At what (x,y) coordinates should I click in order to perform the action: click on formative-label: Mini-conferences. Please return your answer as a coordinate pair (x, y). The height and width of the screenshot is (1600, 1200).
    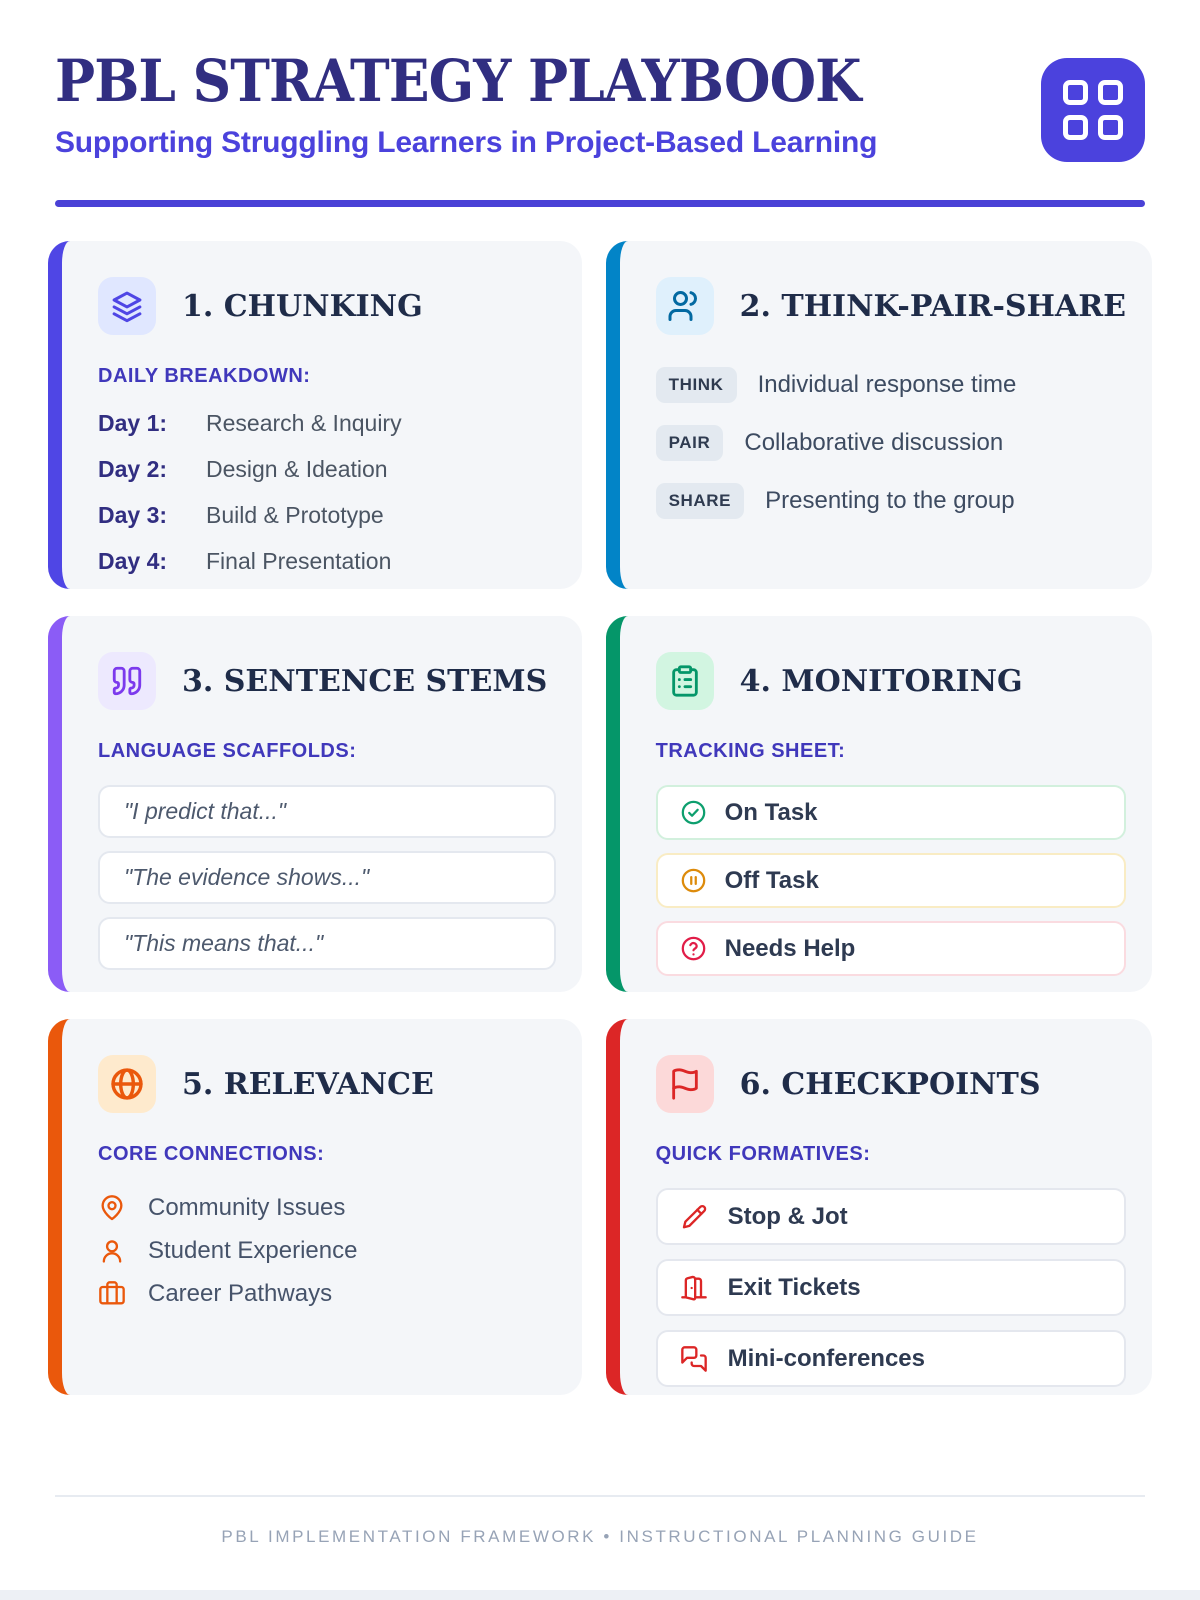
    Looking at the image, I should click on (826, 1358).